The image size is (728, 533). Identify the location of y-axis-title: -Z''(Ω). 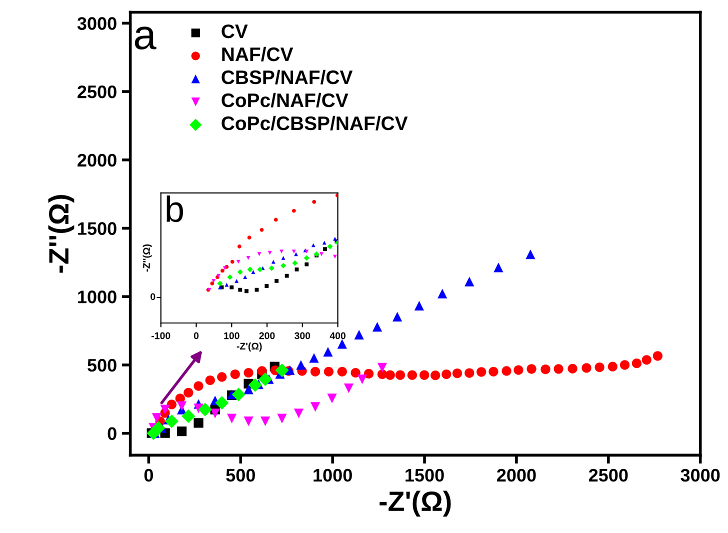
(61, 234).